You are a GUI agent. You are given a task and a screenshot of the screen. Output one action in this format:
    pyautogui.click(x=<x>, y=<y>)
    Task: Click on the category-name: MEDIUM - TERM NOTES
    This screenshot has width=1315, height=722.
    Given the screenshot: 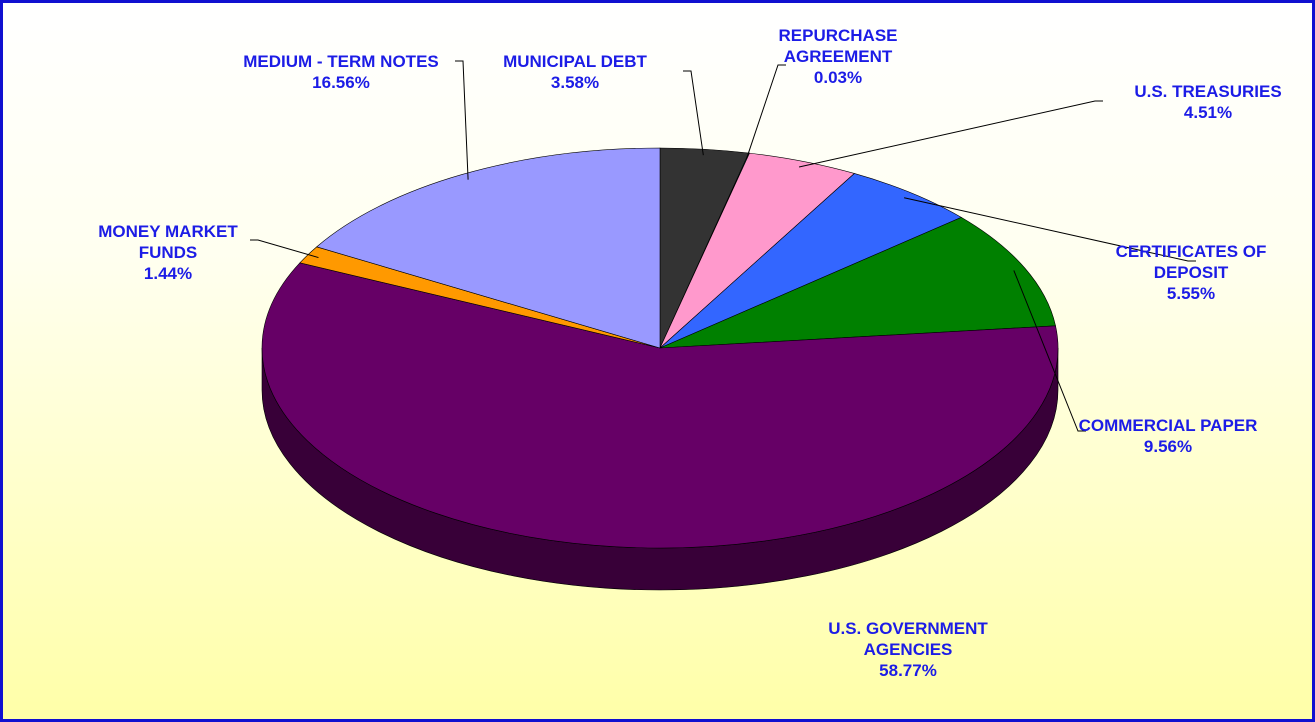 What is the action you would take?
    pyautogui.click(x=341, y=61)
    